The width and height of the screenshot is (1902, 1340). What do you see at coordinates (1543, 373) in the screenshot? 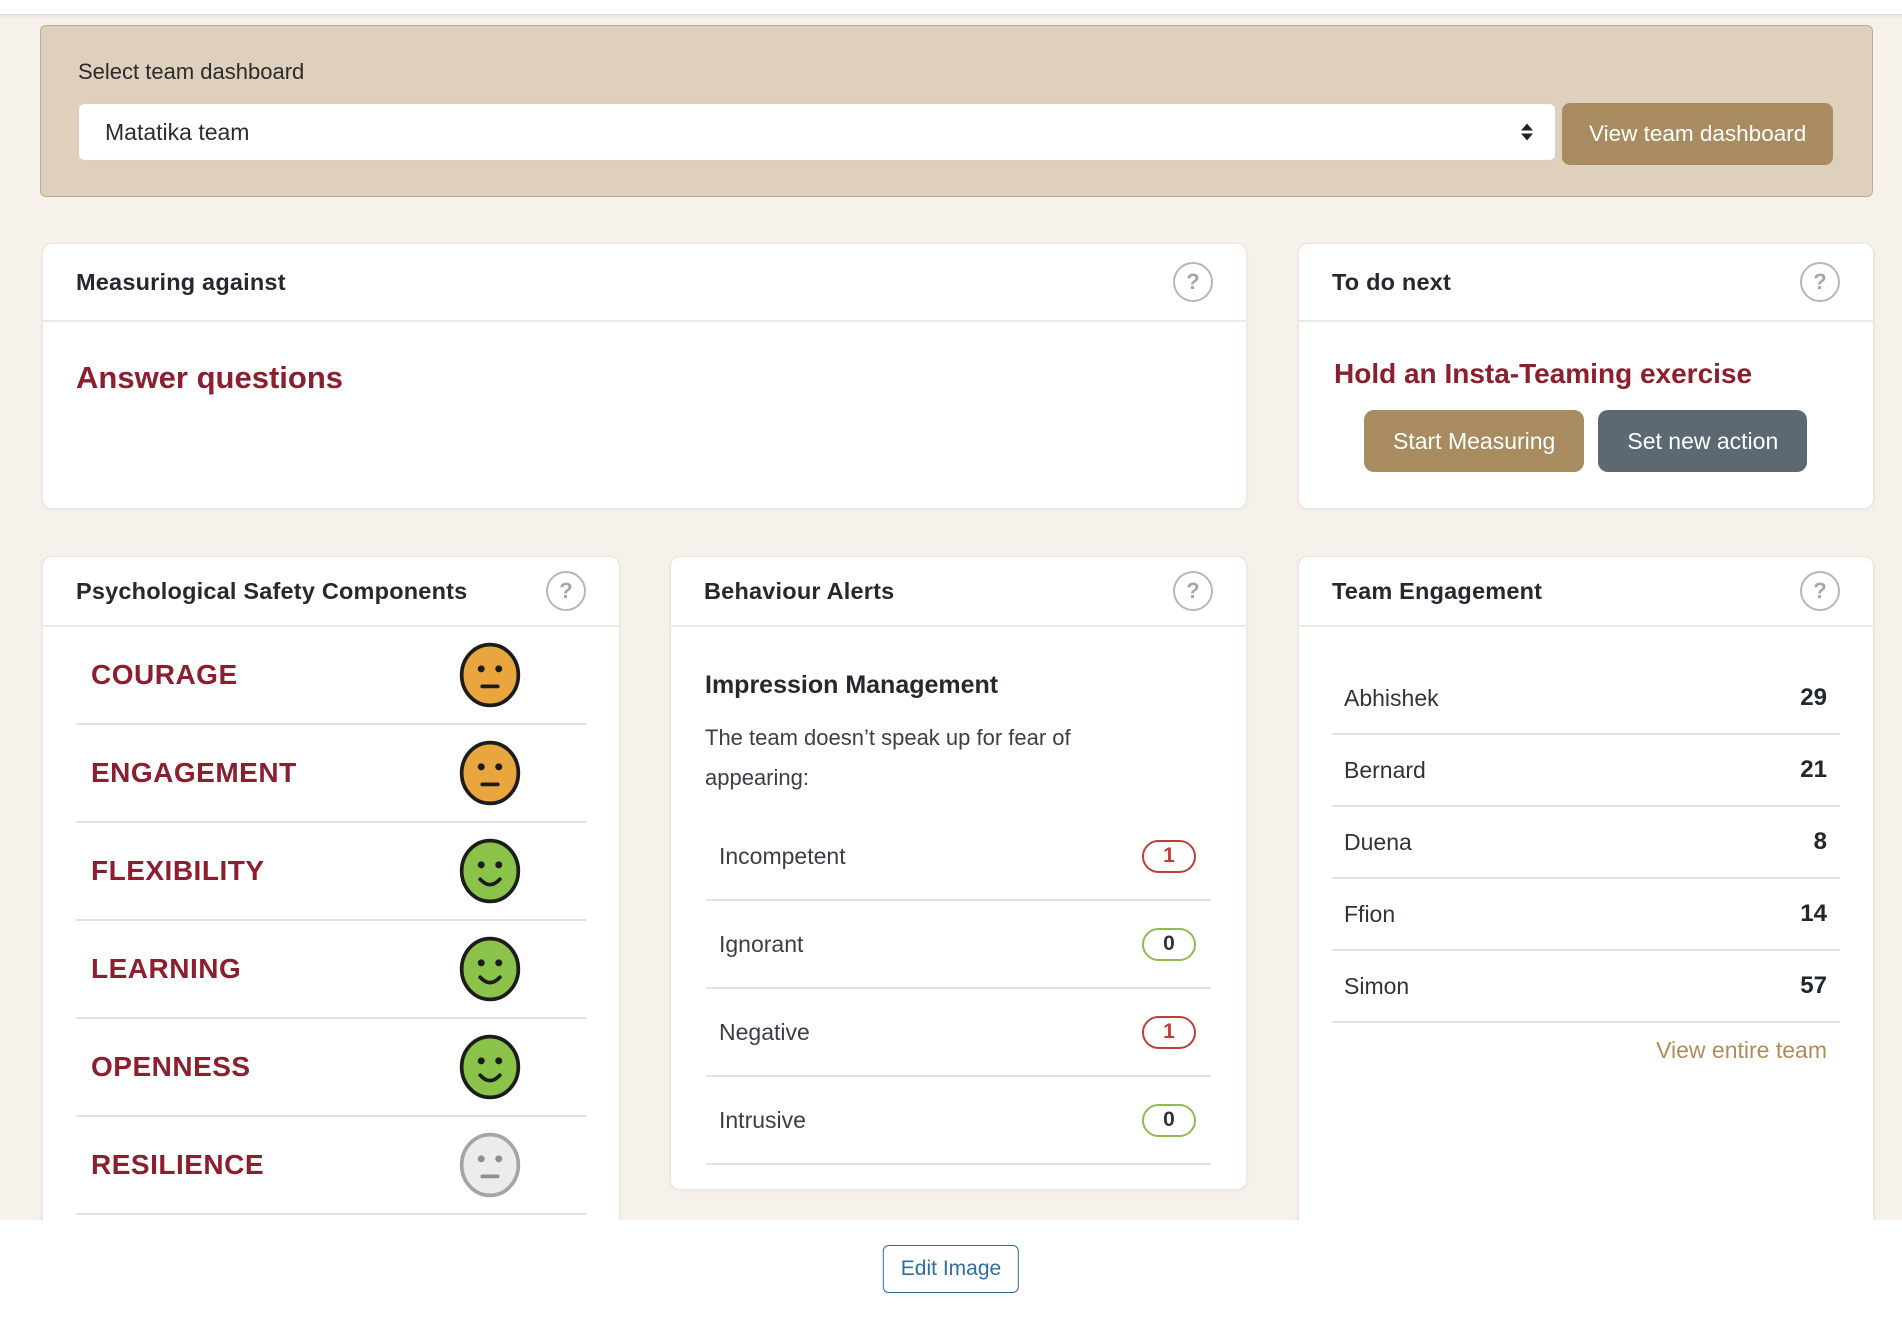
I see `recommendation-heading: Hold an Insta-Teaming exercise` at bounding box center [1543, 373].